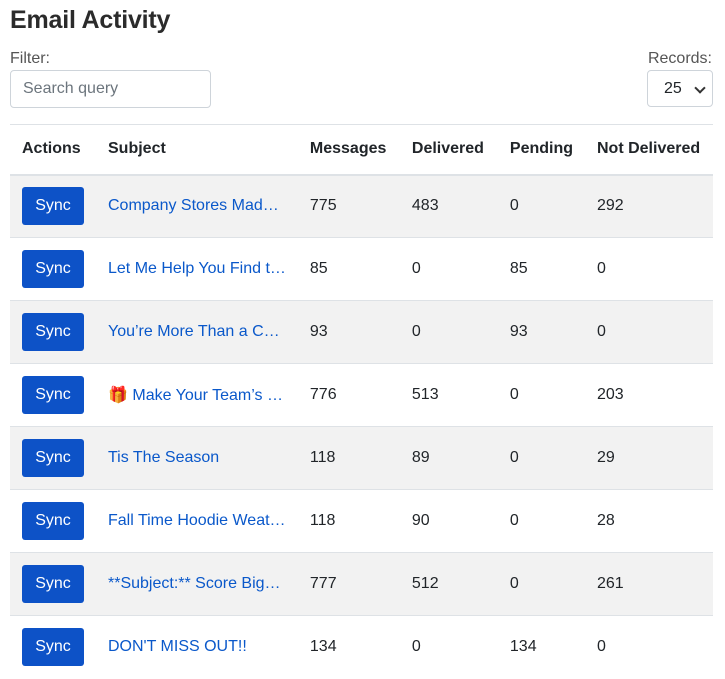  I want to click on records-select: 25, so click(680, 88).